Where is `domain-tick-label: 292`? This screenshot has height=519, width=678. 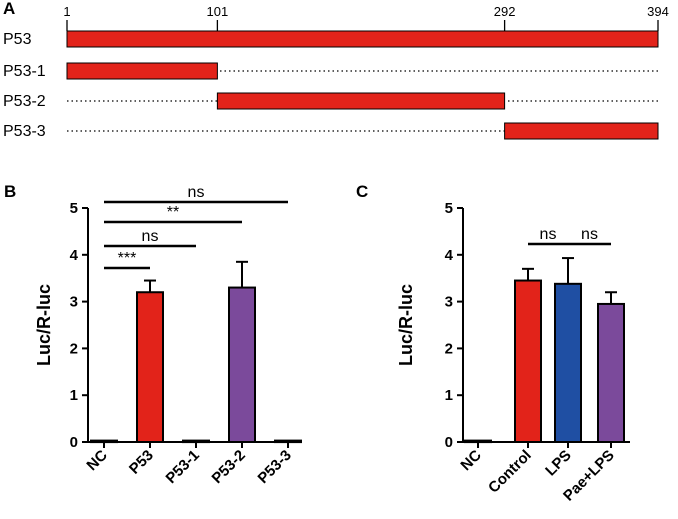
domain-tick-label: 292 is located at coordinates (505, 11).